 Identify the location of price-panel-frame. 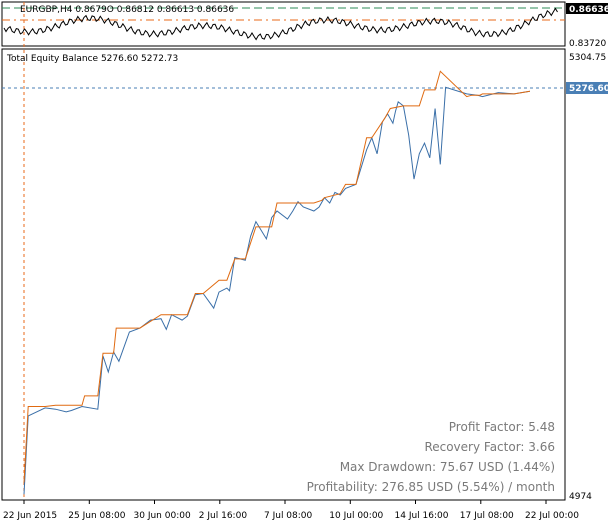
(283, 24).